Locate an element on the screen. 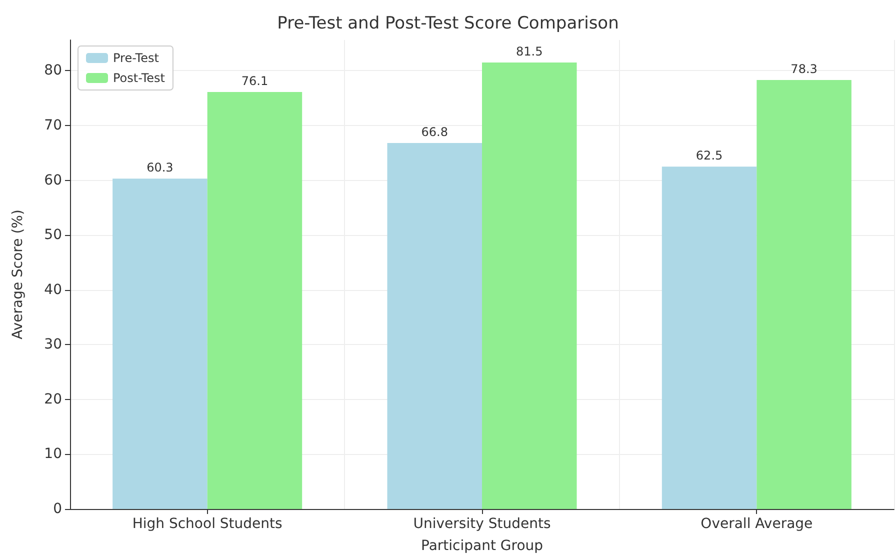 This screenshot has width=896, height=558. y-tick-label: 80 is located at coordinates (53, 70).